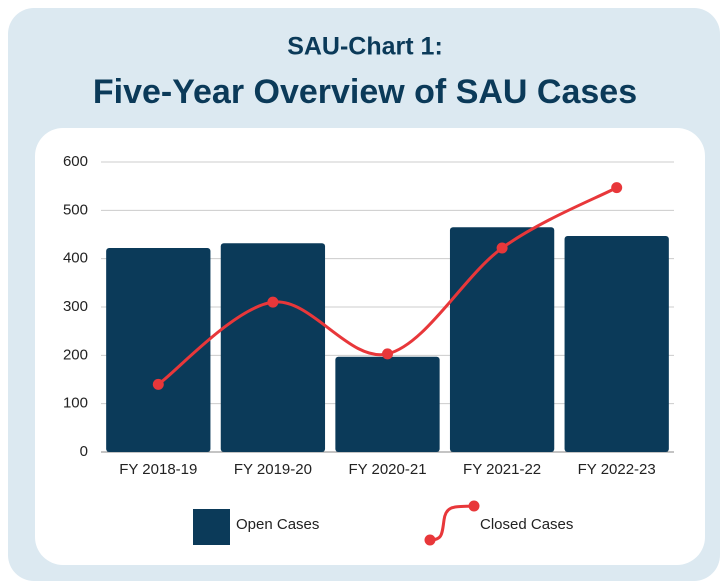 Image resolution: width=720 pixels, height=581 pixels. Describe the element at coordinates (365, 92) in the screenshot. I see `chart-subtitle: Five-Year Overview of SAU Cases` at that location.